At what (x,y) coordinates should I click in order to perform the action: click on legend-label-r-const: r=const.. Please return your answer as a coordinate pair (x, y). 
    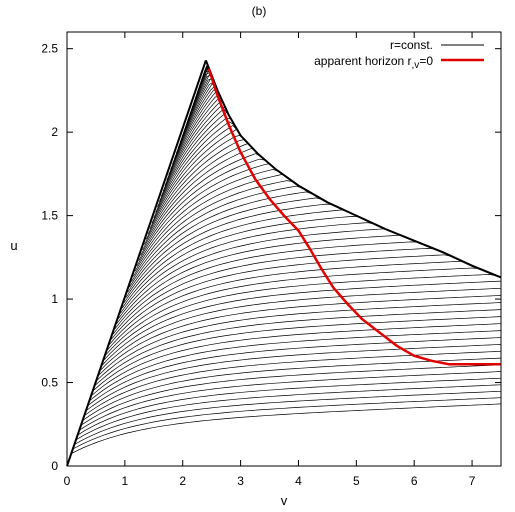
    Looking at the image, I should click on (411, 45).